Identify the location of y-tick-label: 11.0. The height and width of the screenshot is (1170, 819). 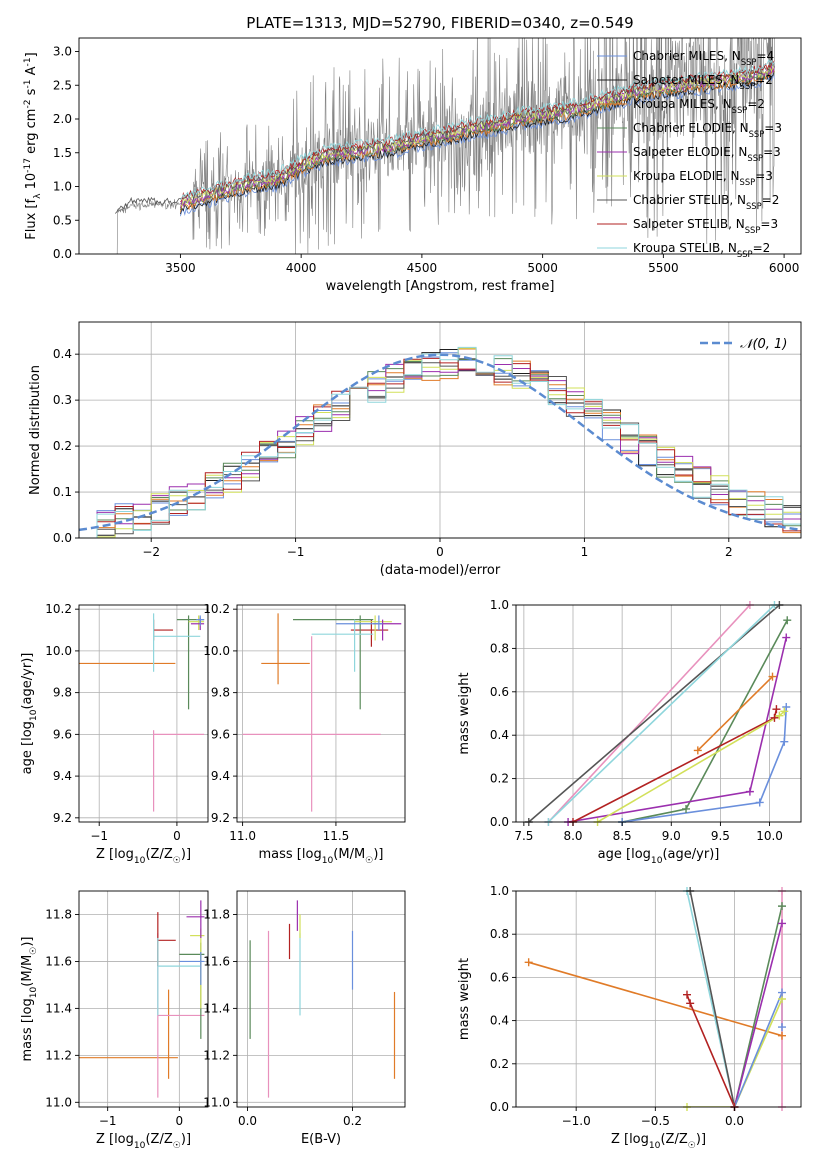
(216, 1102).